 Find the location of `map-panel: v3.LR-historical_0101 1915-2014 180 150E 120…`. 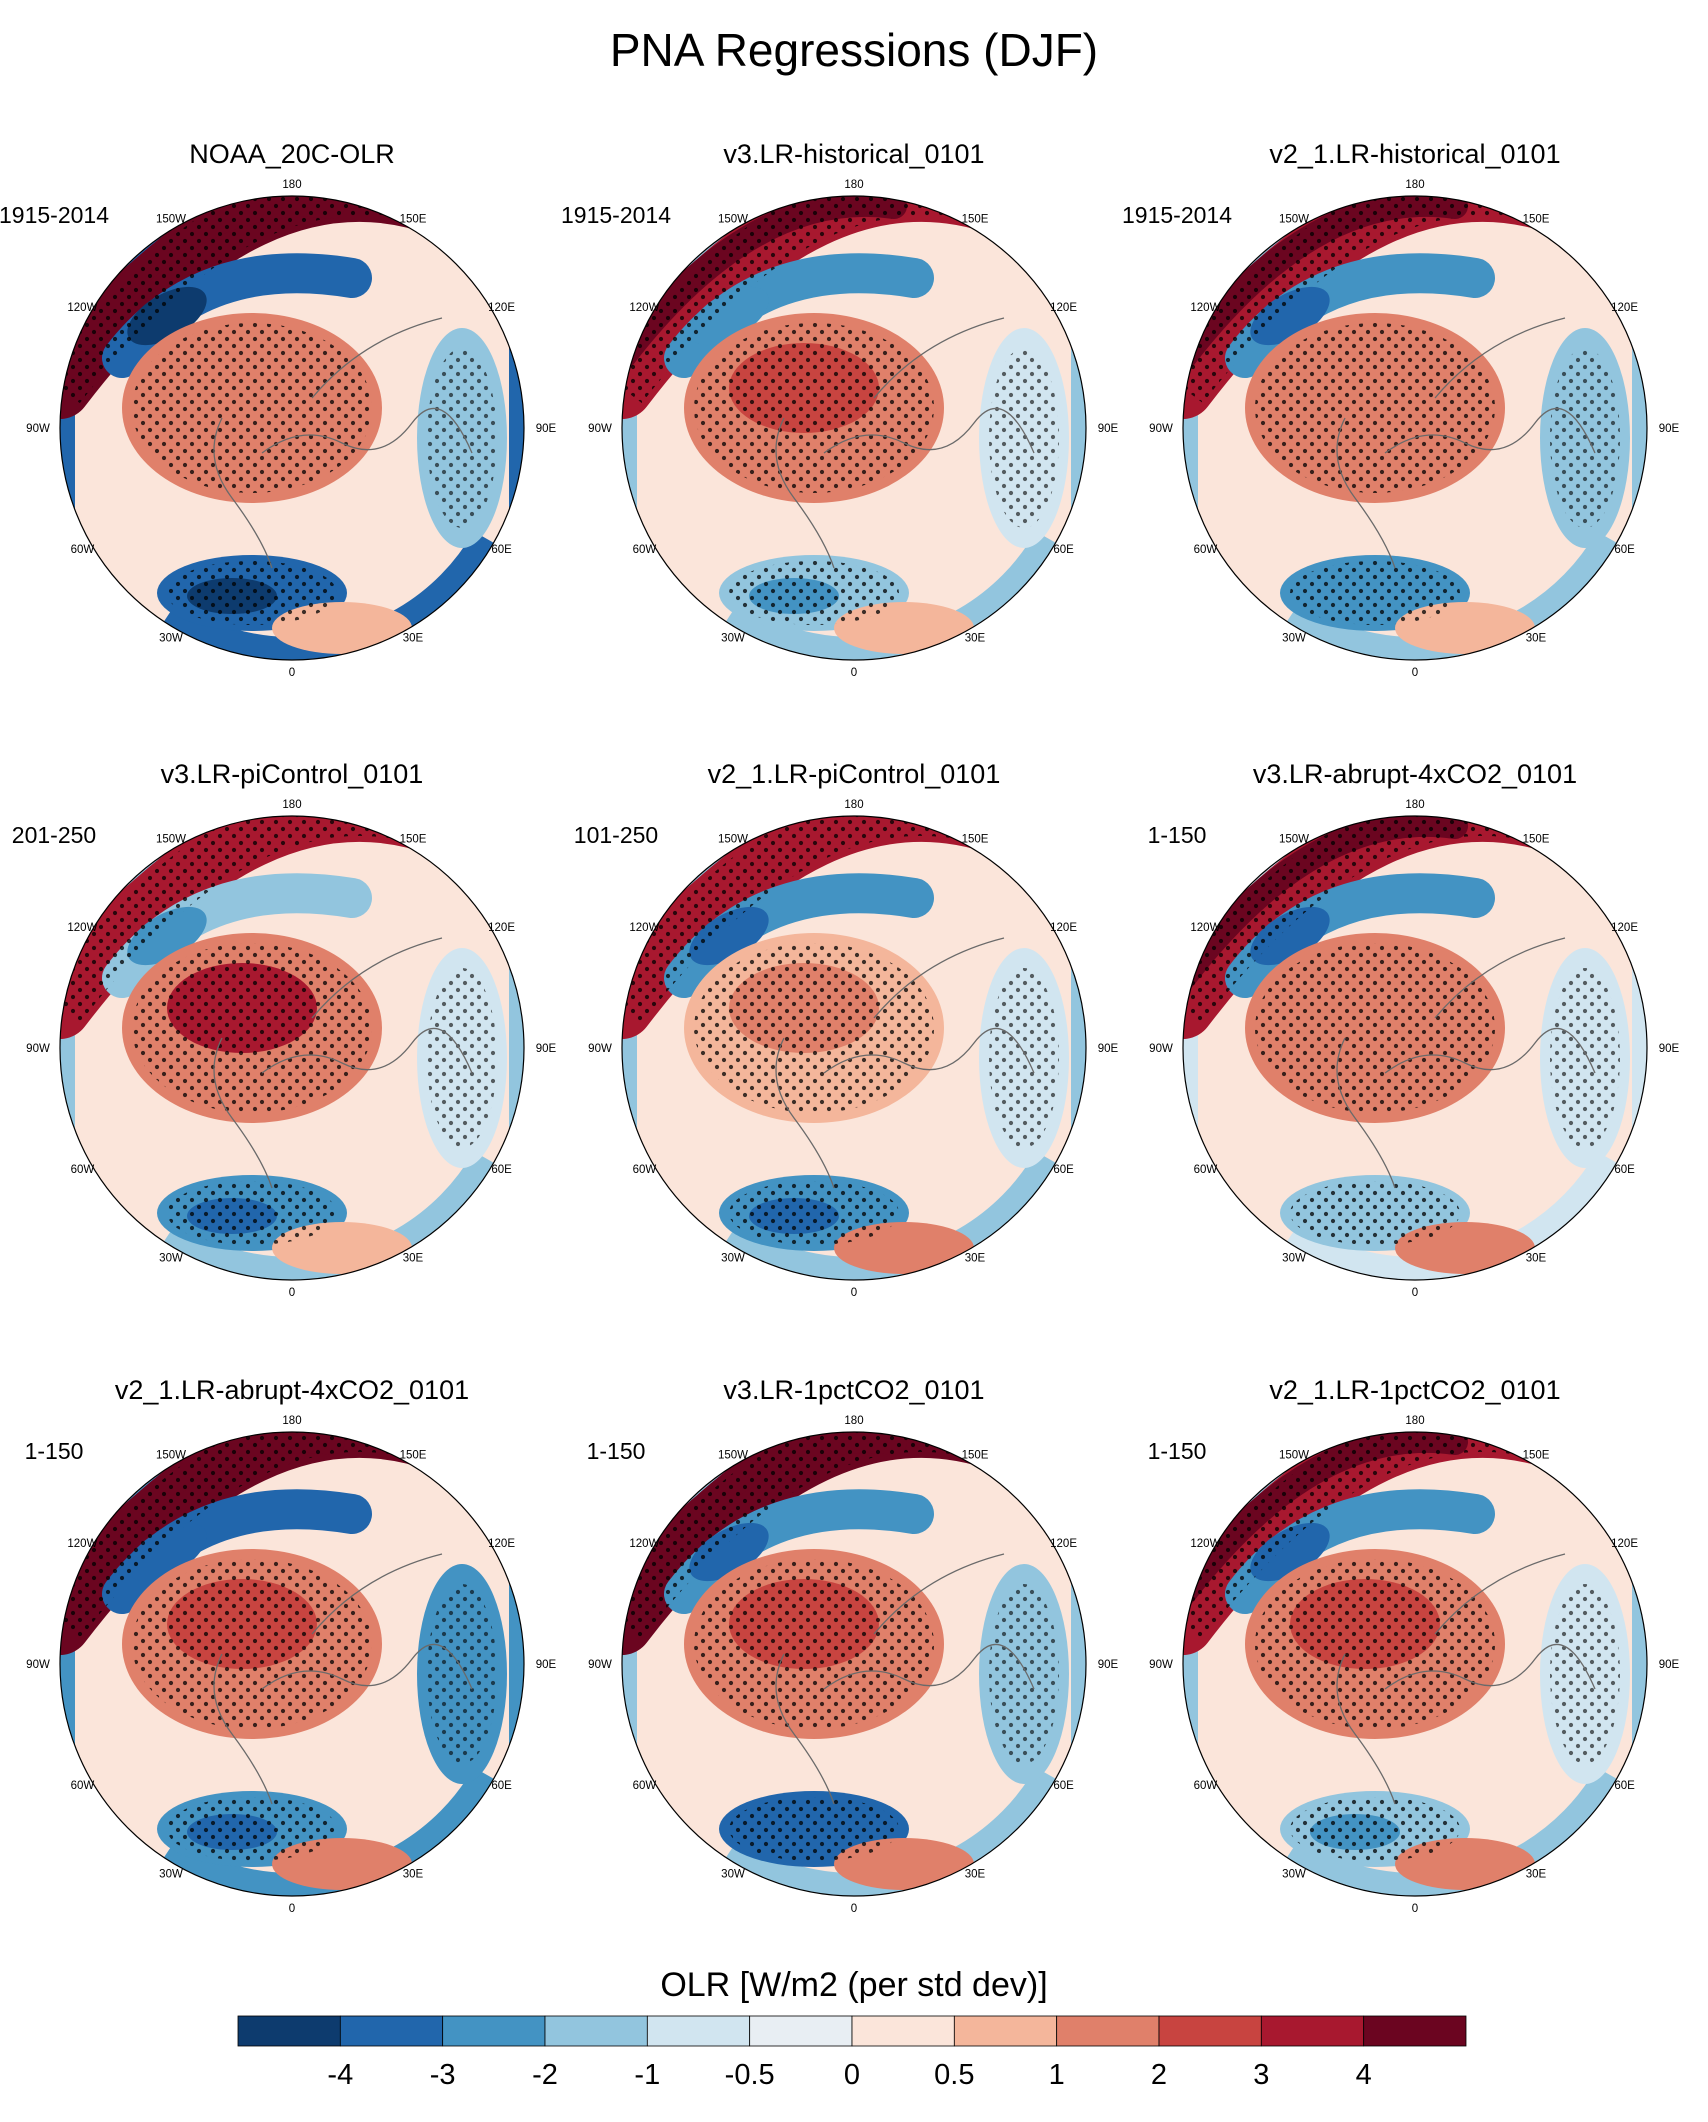

map-panel: v3.LR-historical_0101 1915-2014 180 150E 120… is located at coordinates (840, 409).